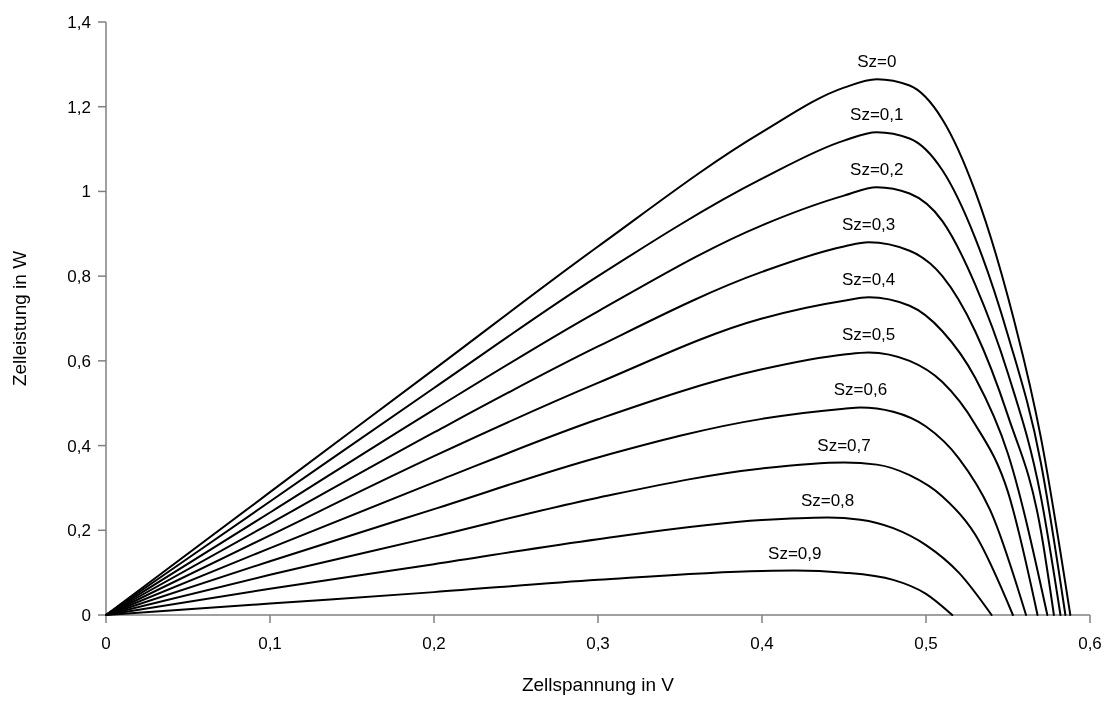 Image resolution: width=1112 pixels, height=709 pixels. What do you see at coordinates (86, 192) in the screenshot?
I see `y-tick-label: 1` at bounding box center [86, 192].